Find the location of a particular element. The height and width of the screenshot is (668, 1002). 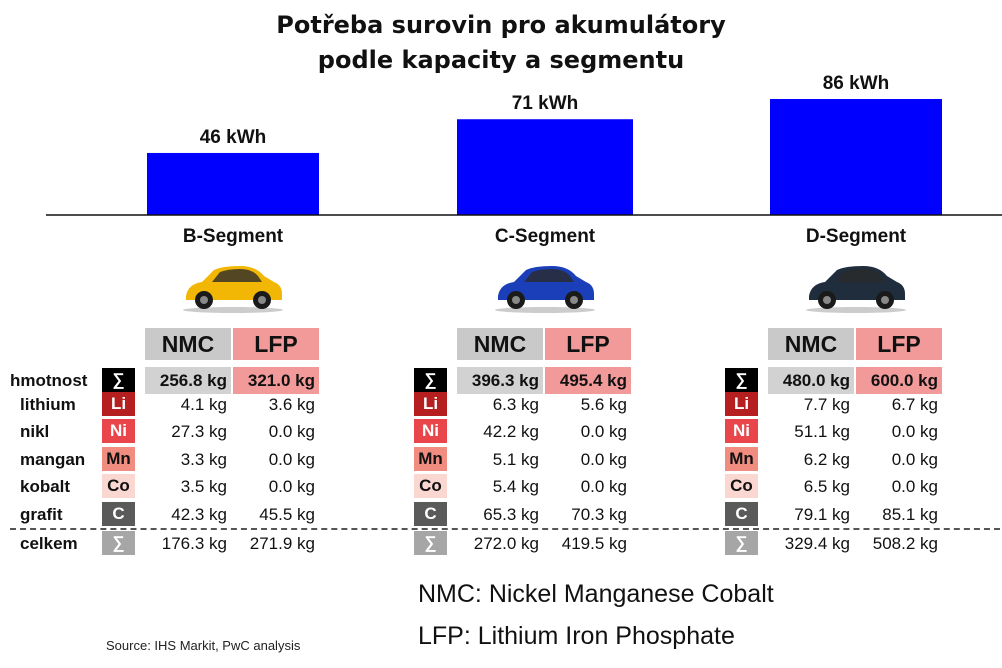

value-nmc-mangan: 3.3 kg is located at coordinates (203, 459).